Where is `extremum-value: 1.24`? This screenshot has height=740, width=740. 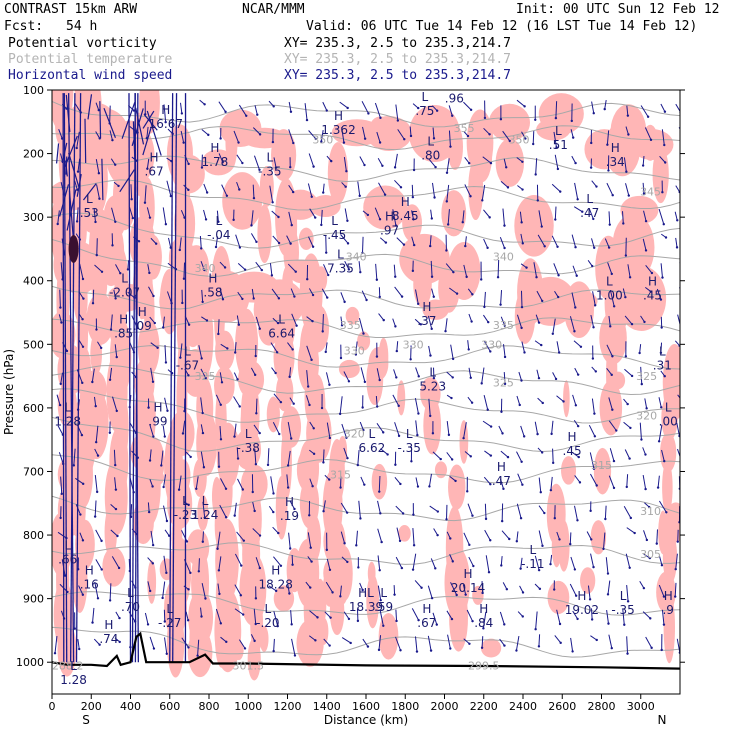
extremum-value: 1.24 is located at coordinates (205, 515).